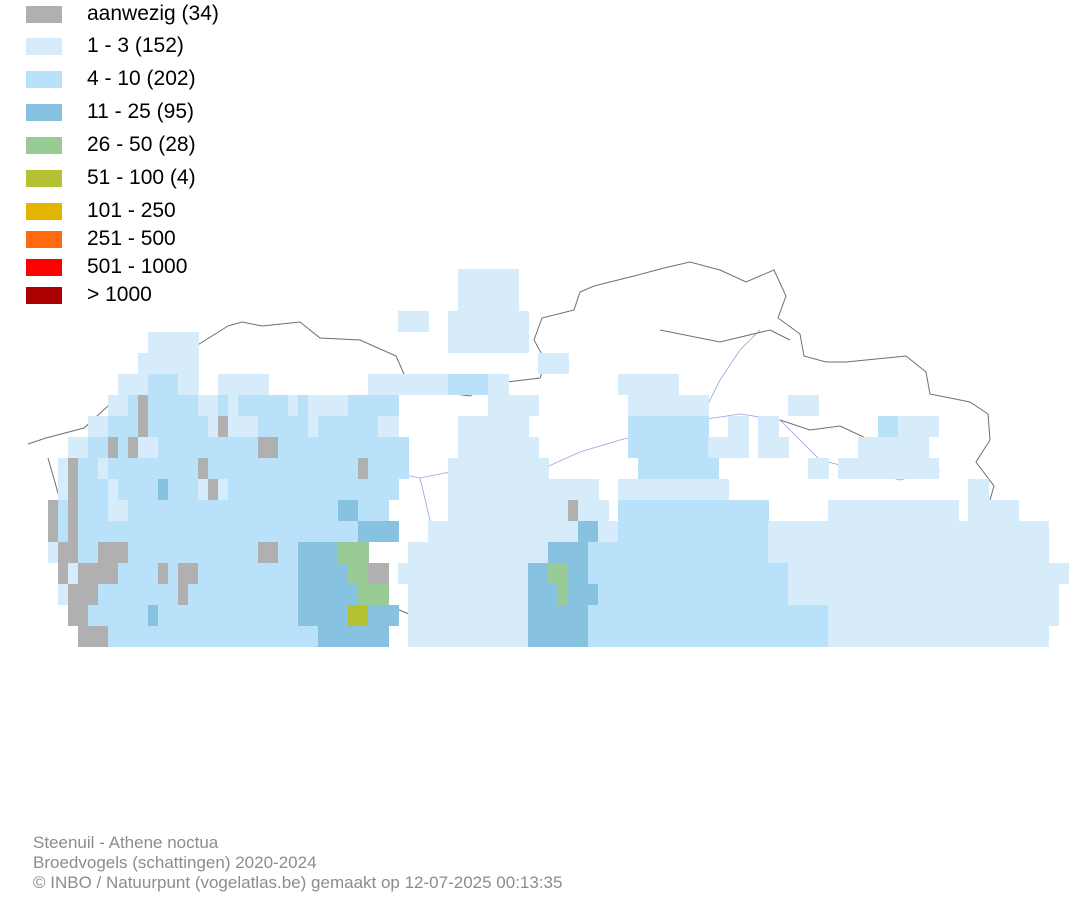 This screenshot has width=1074, height=900. What do you see at coordinates (119, 294) in the screenshot?
I see `legend-label: > 1000` at bounding box center [119, 294].